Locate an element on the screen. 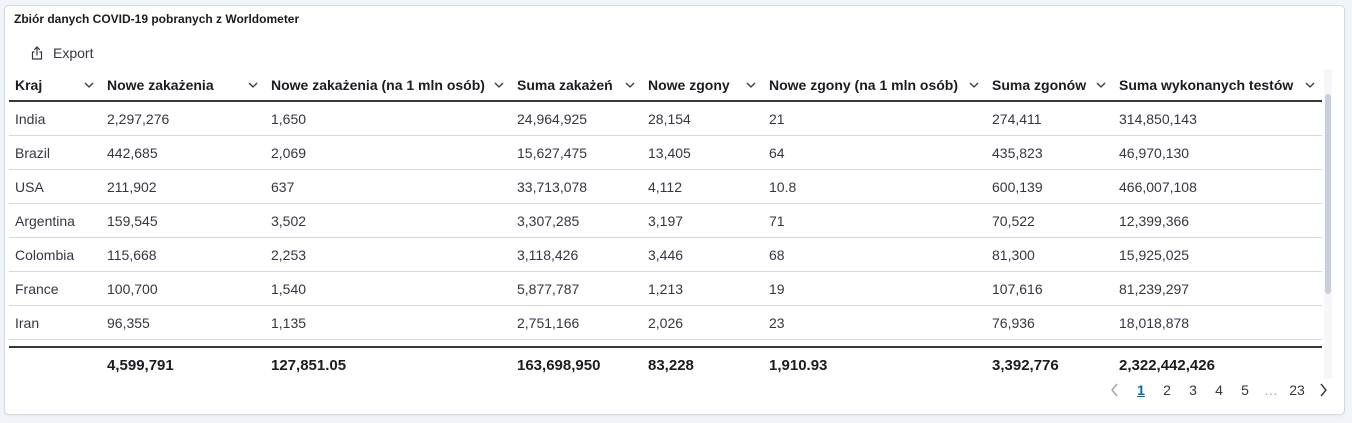 The image size is (1352, 423). table-cell: 3,307,285 is located at coordinates (576, 220).